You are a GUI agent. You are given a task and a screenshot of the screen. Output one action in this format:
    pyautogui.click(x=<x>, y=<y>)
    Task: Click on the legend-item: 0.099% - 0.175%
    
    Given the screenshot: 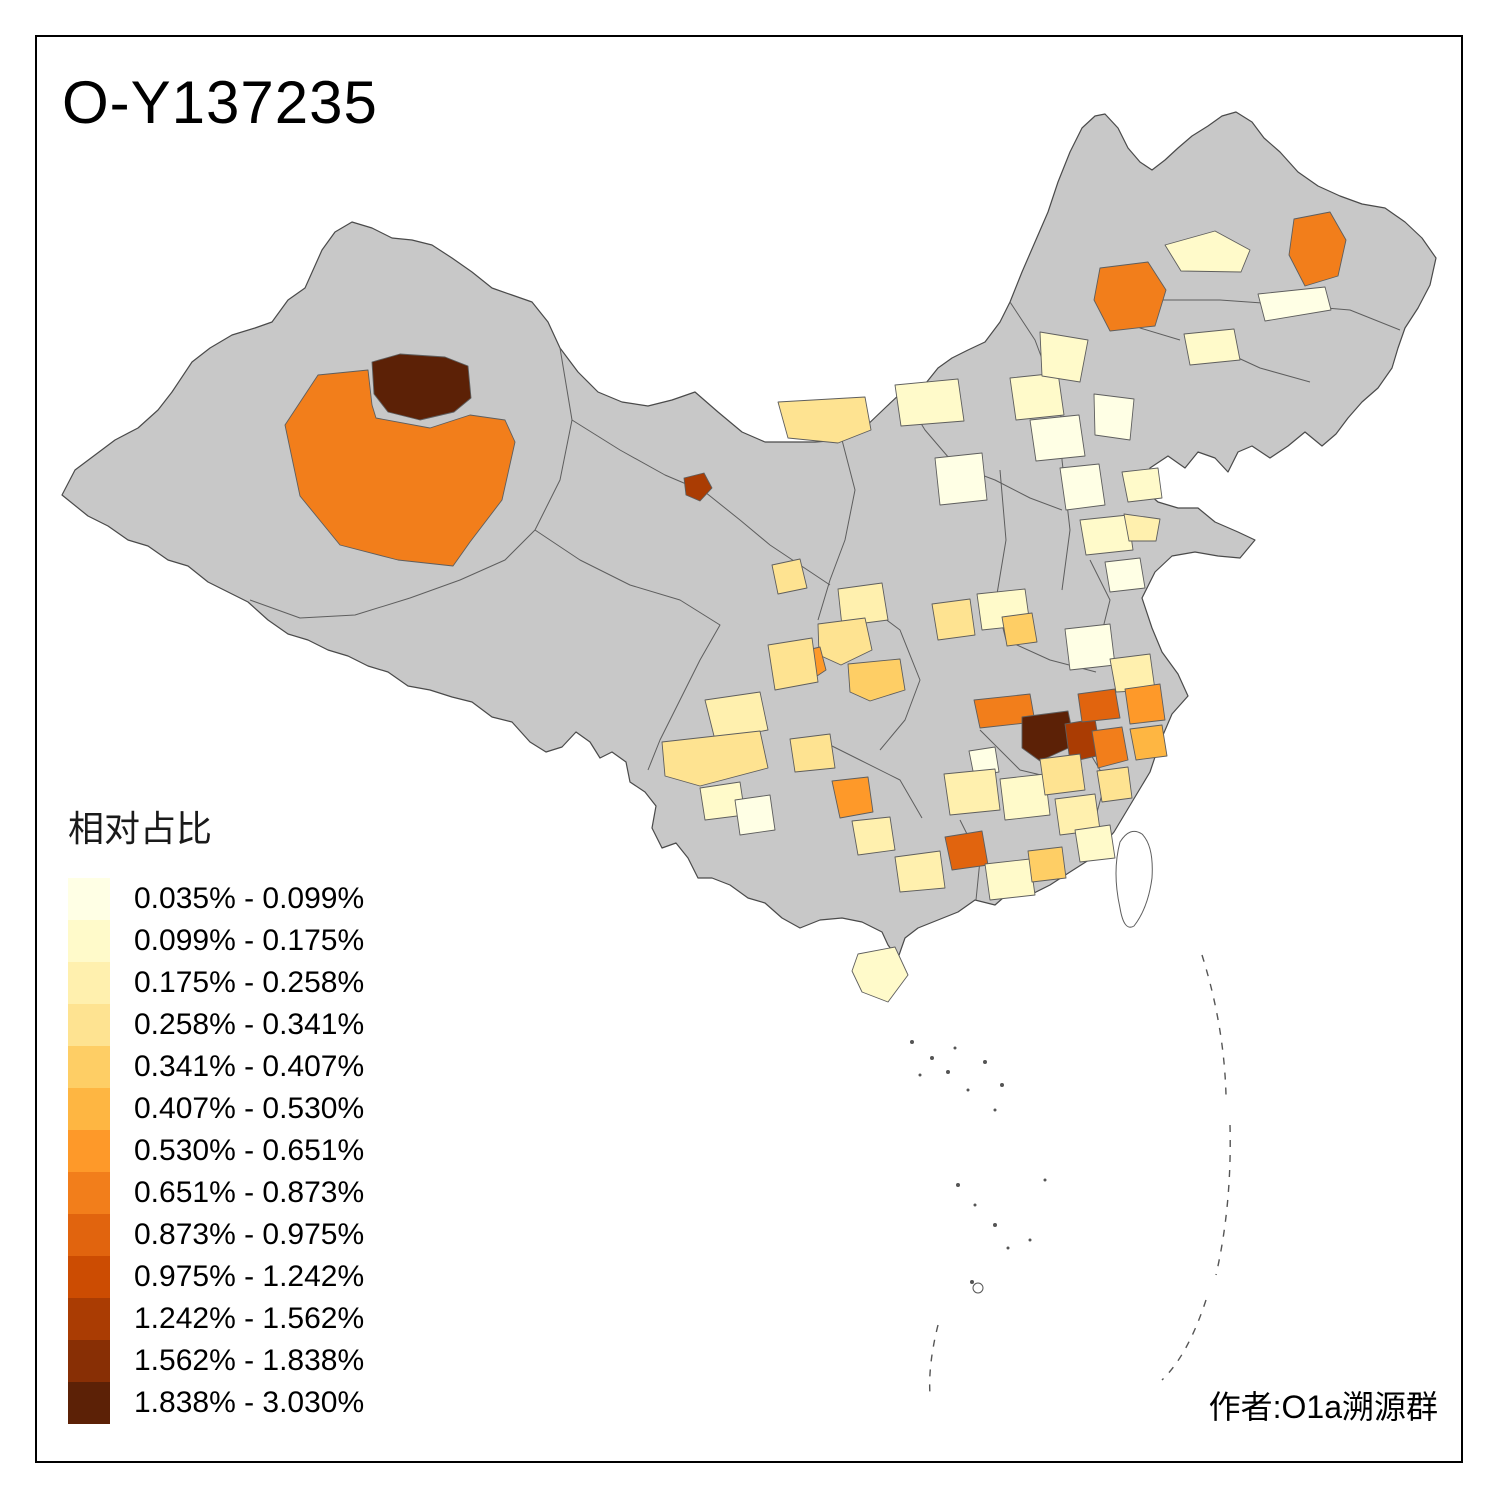 What is the action you would take?
    pyautogui.click(x=216, y=941)
    